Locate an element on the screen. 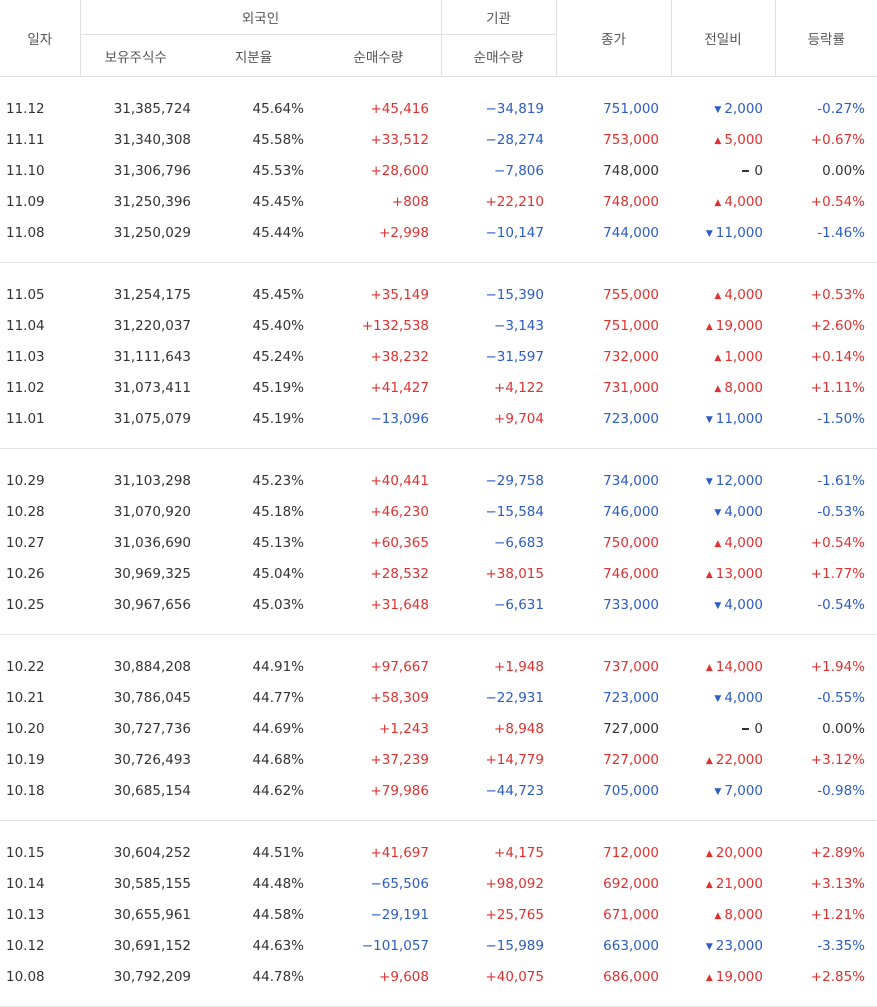 The image size is (877, 1007). cell-holdings: 30,685,154 is located at coordinates (152, 790).